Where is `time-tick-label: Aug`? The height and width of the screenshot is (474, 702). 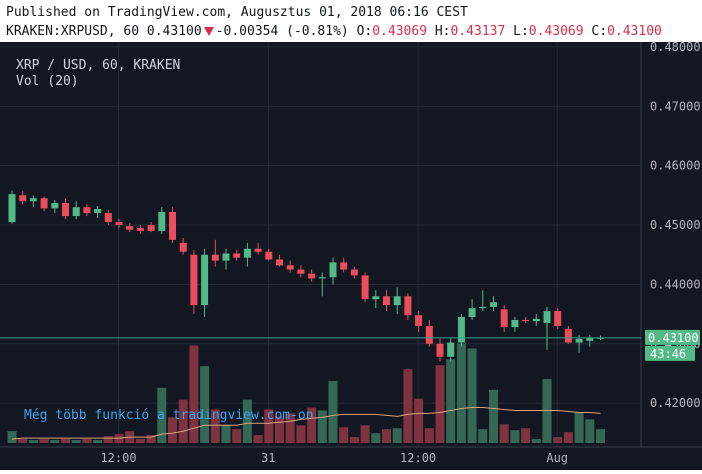 time-tick-label: Aug is located at coordinates (557, 458).